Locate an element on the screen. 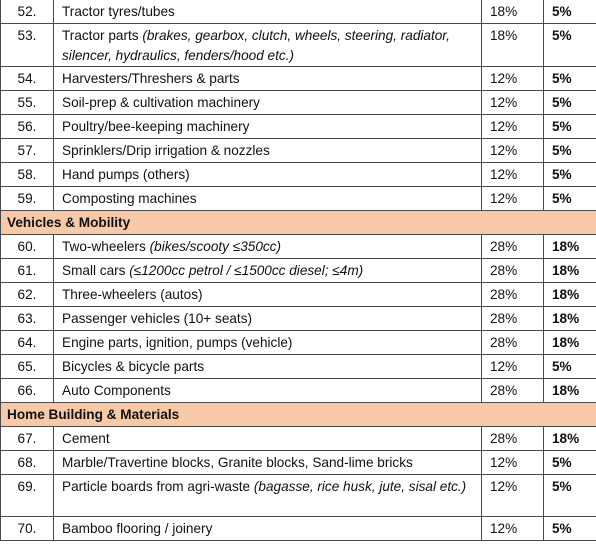  item-number: 68. is located at coordinates (27, 462).